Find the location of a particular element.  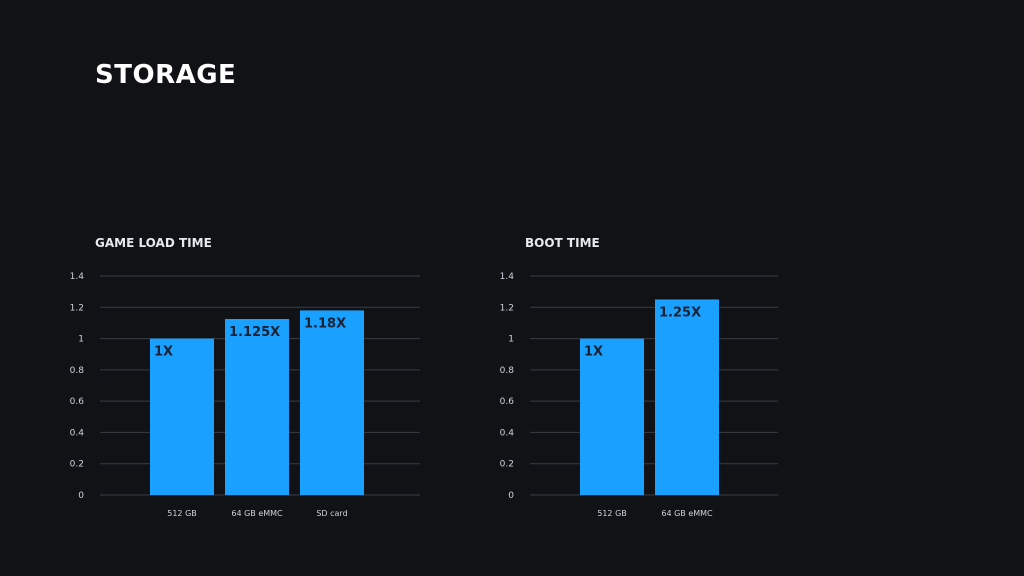

category-label: SD card is located at coordinates (331, 513).